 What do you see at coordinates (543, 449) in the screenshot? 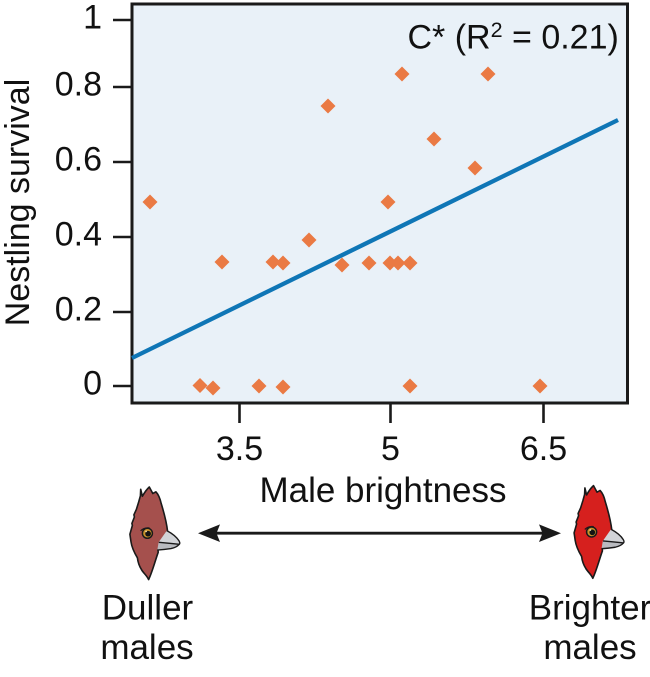
I see `svg-text: 6.5` at bounding box center [543, 449].